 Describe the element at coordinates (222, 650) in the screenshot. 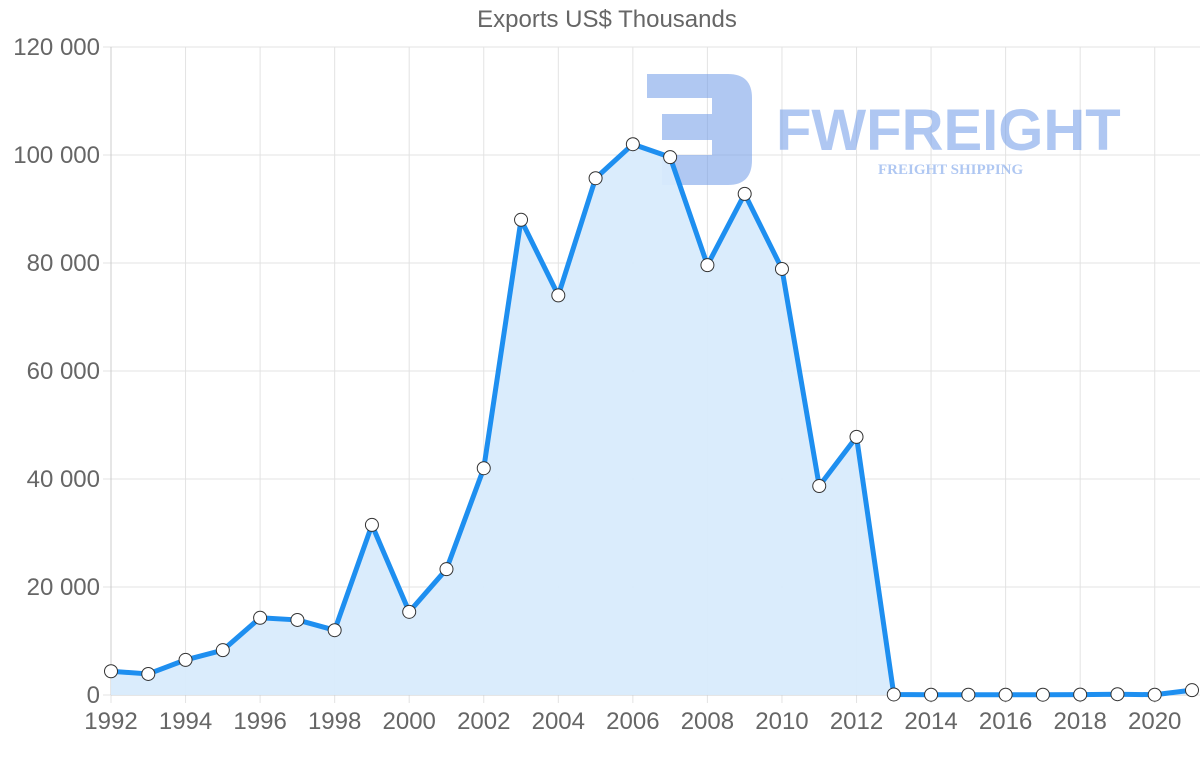

I see `data-point-1995` at that location.